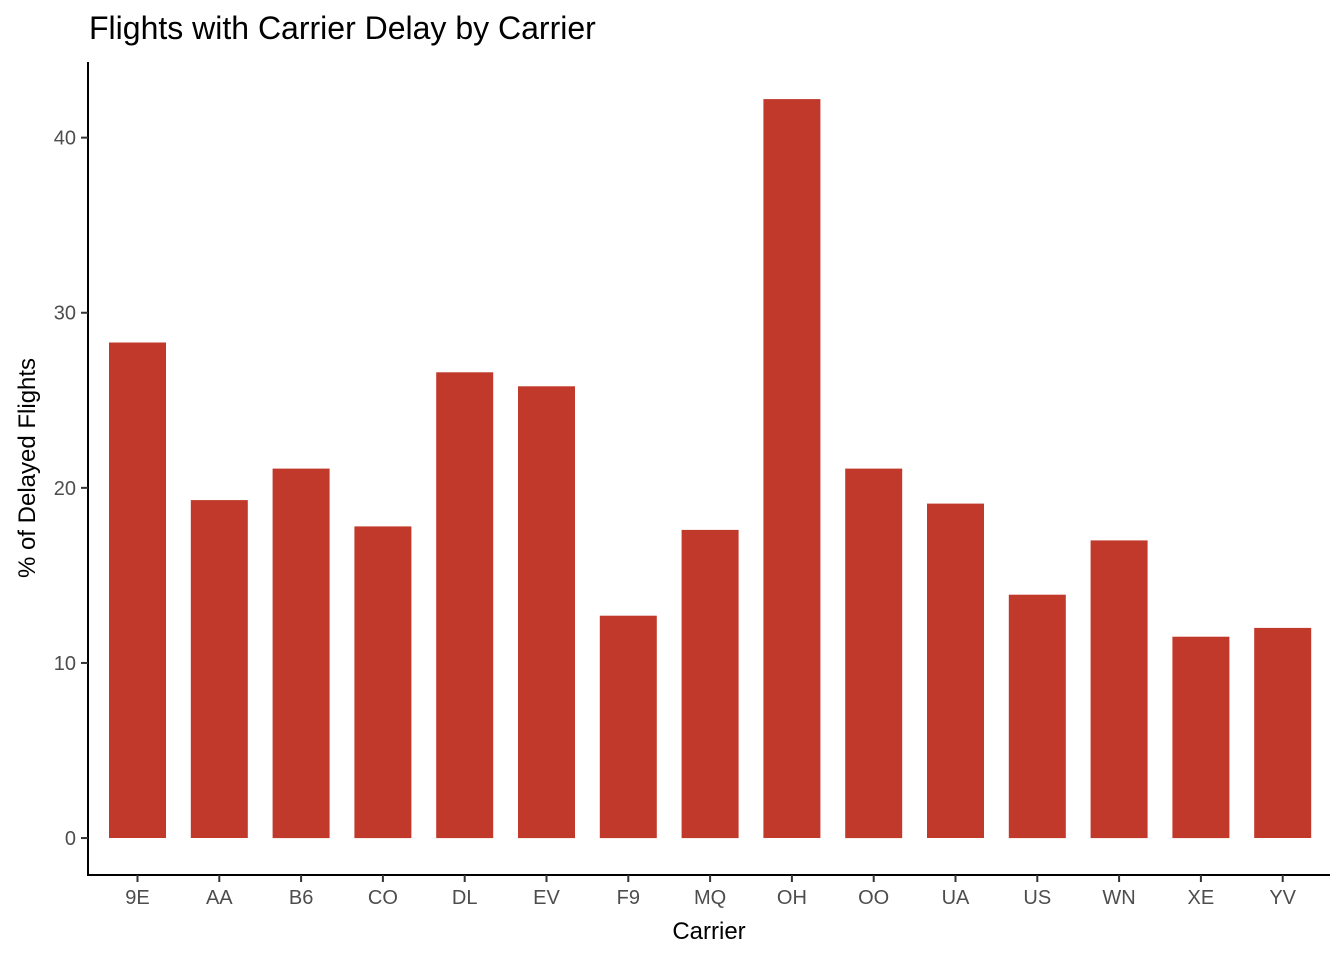 The image size is (1344, 960). I want to click on x-tick-label: EV, so click(546, 898).